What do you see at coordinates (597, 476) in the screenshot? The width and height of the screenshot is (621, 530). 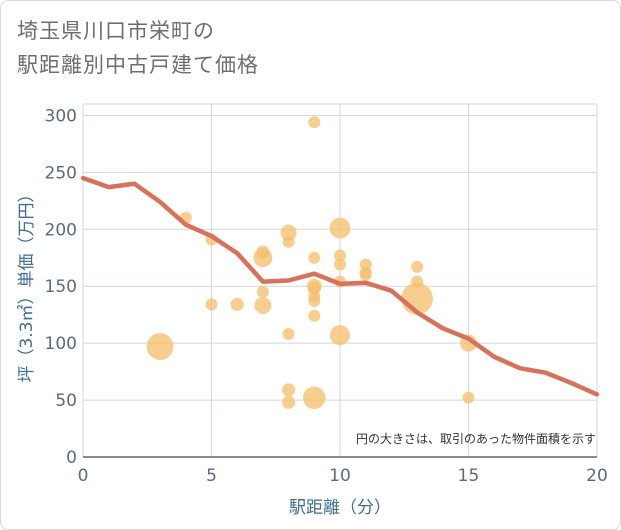 I see `x-tick-label: 20` at bounding box center [597, 476].